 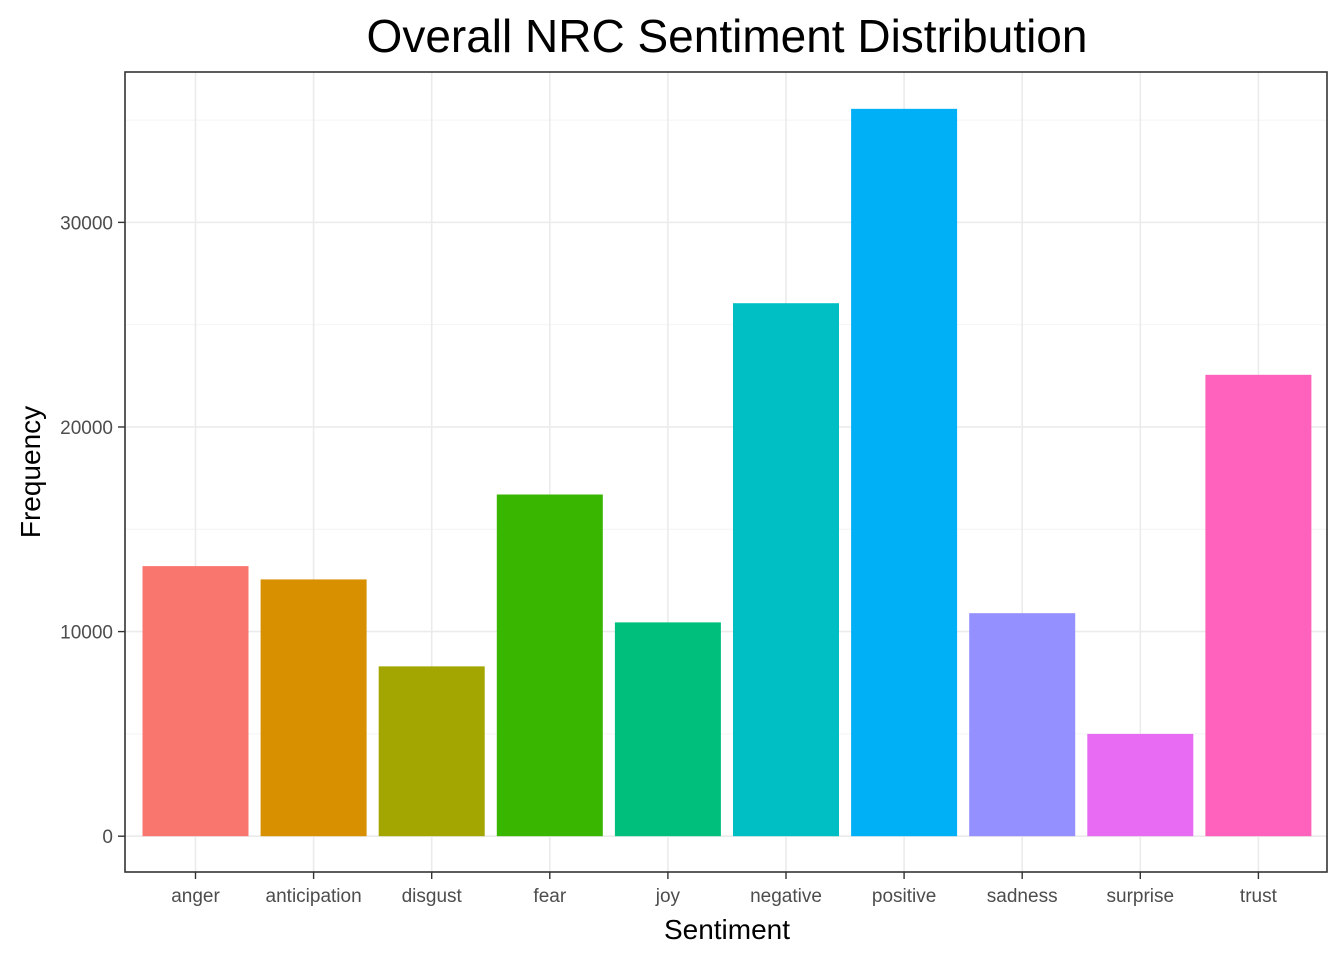 I want to click on x-tick-label-positive: positive, so click(x=904, y=896).